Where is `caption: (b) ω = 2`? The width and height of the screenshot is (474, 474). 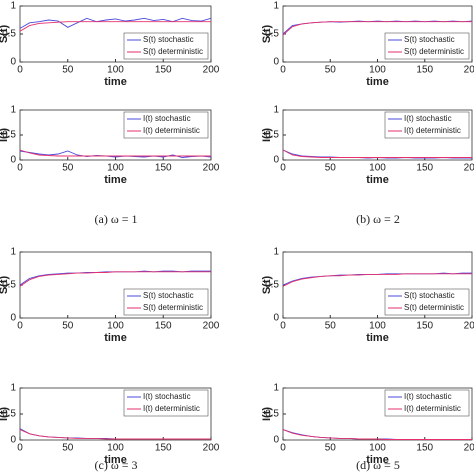
caption: (b) ω = 2 is located at coordinates (378, 219).